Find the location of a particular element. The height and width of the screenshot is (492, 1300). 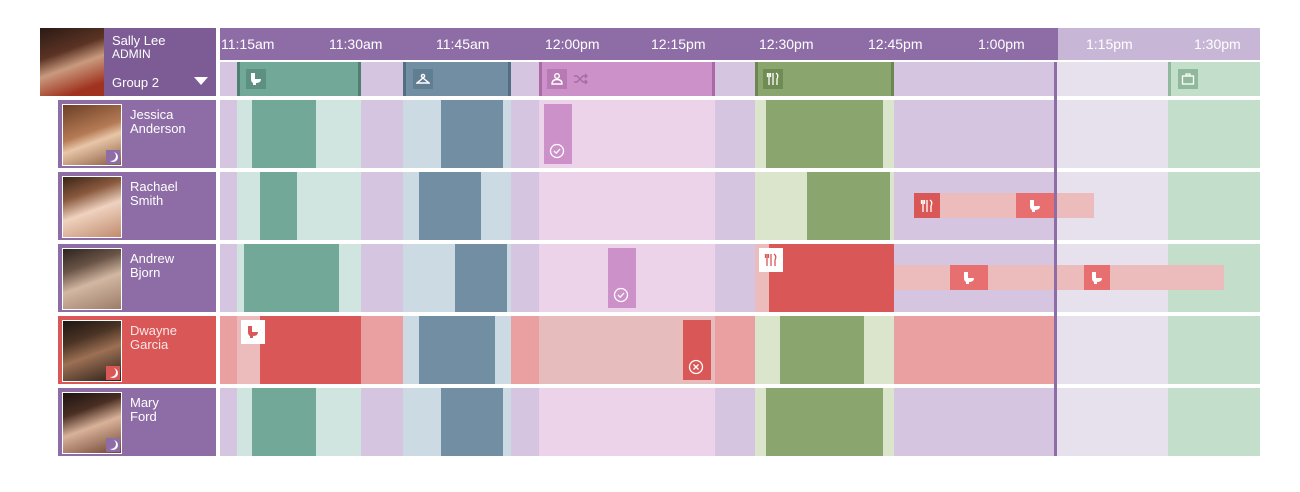

current-time-line is located at coordinates (1055, 259).